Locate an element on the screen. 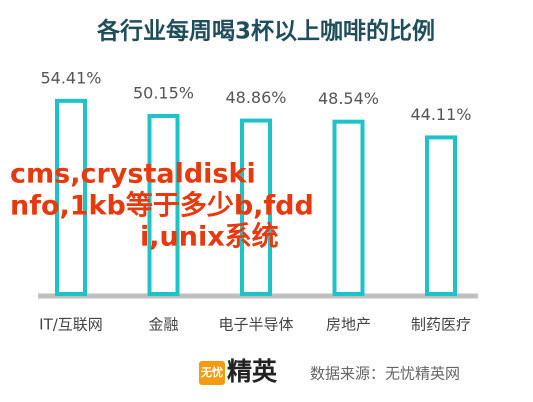  x-tick-label: 房地产 is located at coordinates (348, 325).